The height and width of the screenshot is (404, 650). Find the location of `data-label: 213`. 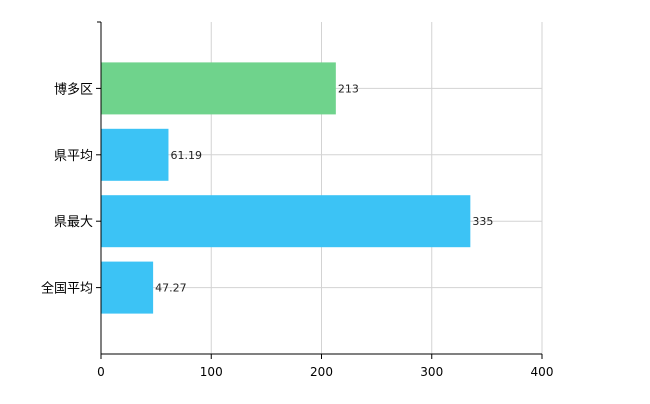

data-label: 213 is located at coordinates (348, 88).